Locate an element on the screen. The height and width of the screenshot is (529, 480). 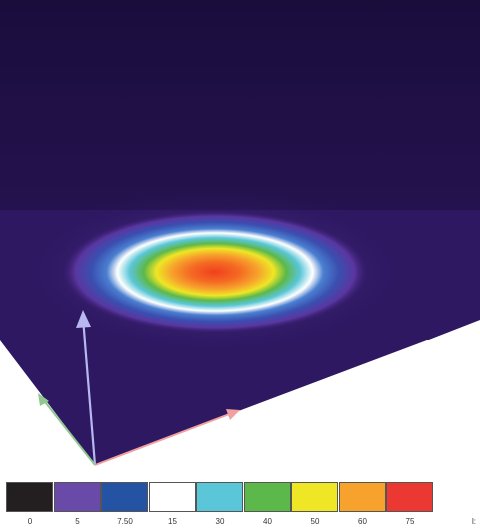
axis-right-line is located at coordinates (163, 439).